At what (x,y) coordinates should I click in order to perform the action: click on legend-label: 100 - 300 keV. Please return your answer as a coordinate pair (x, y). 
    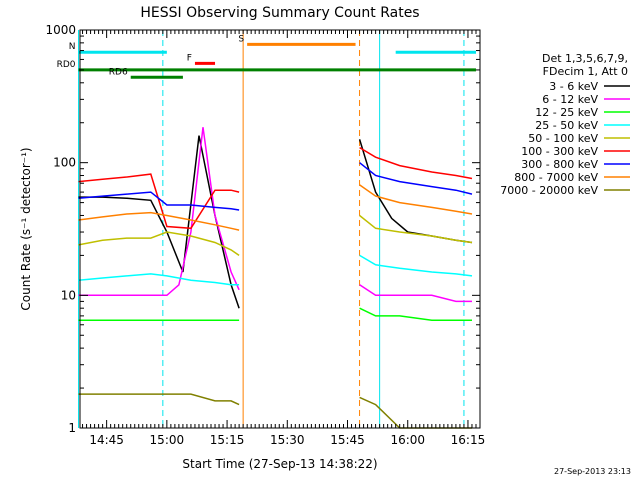
    Looking at the image, I should click on (559, 151).